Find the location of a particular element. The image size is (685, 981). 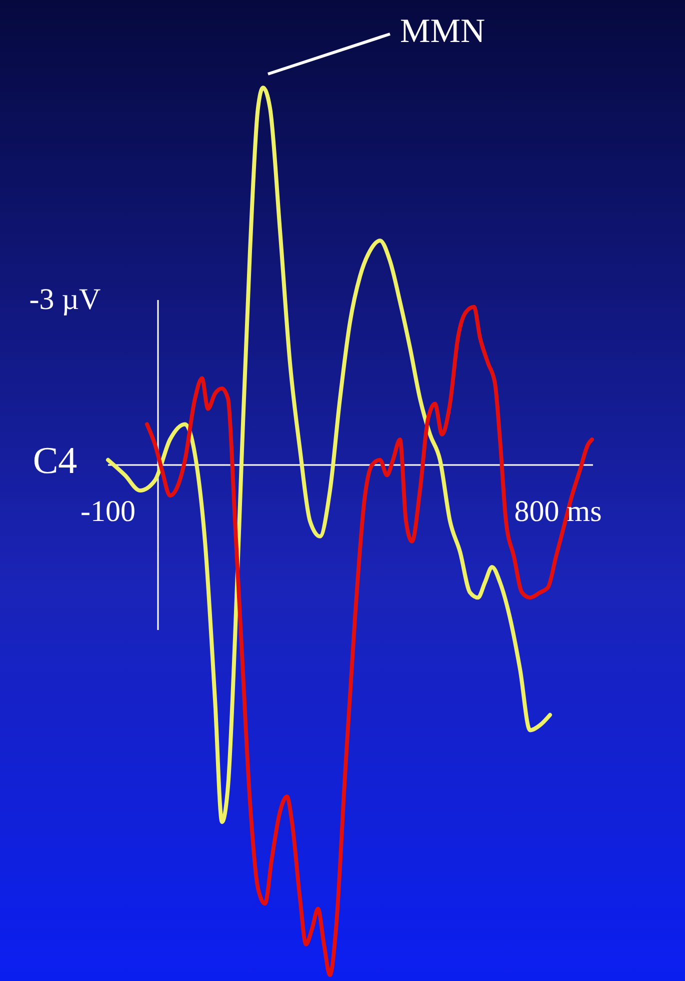

text: -3 µV is located at coordinates (65, 299).